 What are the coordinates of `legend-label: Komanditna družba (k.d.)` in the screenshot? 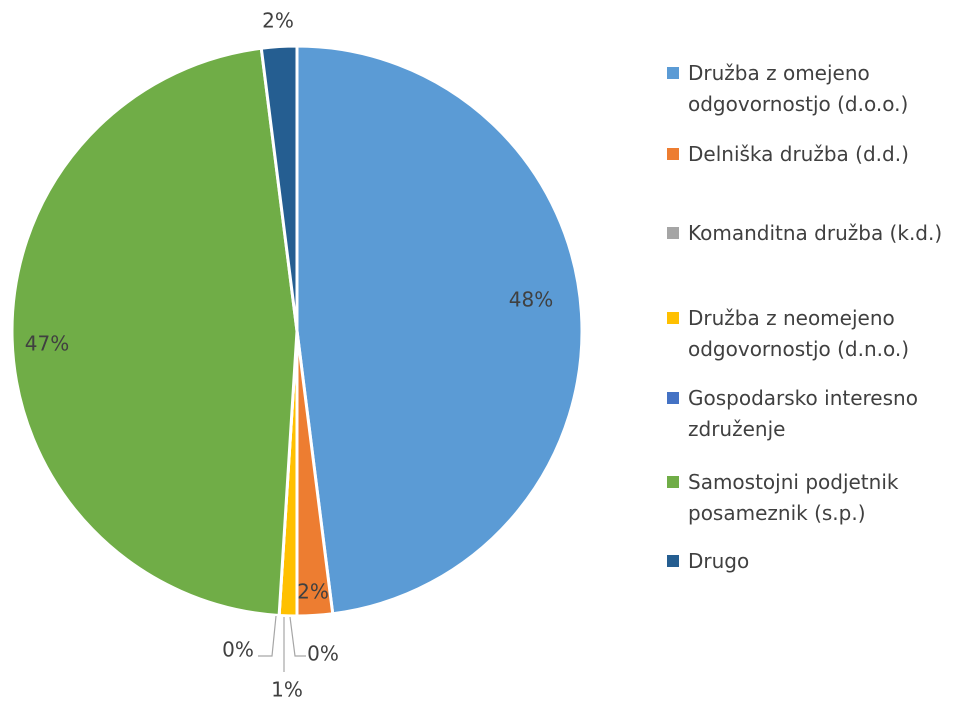 It's located at (815, 233).